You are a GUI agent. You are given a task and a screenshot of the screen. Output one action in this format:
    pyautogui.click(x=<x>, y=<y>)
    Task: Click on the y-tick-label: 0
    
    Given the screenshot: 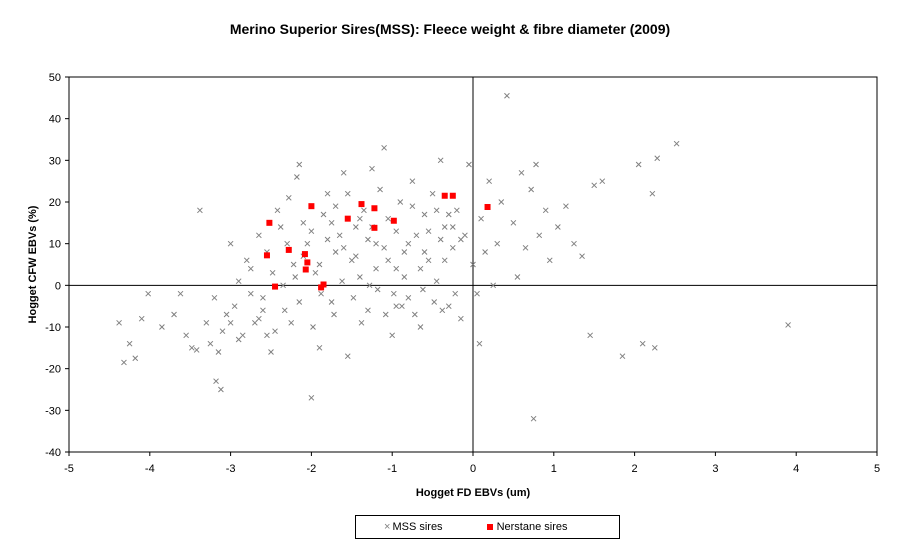 What is the action you would take?
    pyautogui.click(x=58, y=286)
    